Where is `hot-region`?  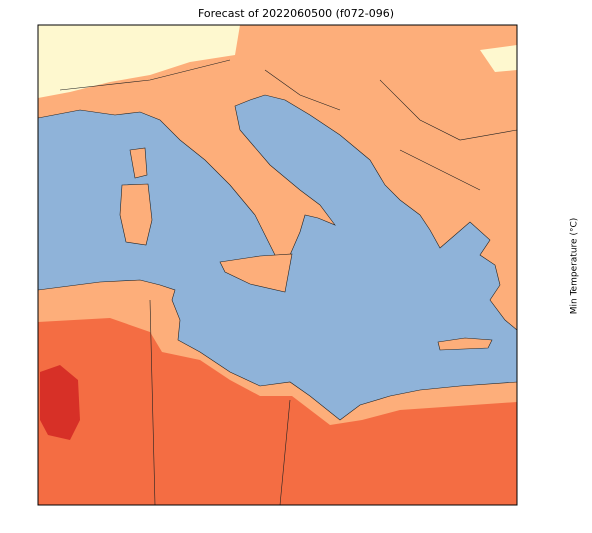
hot-region is located at coordinates (60, 402).